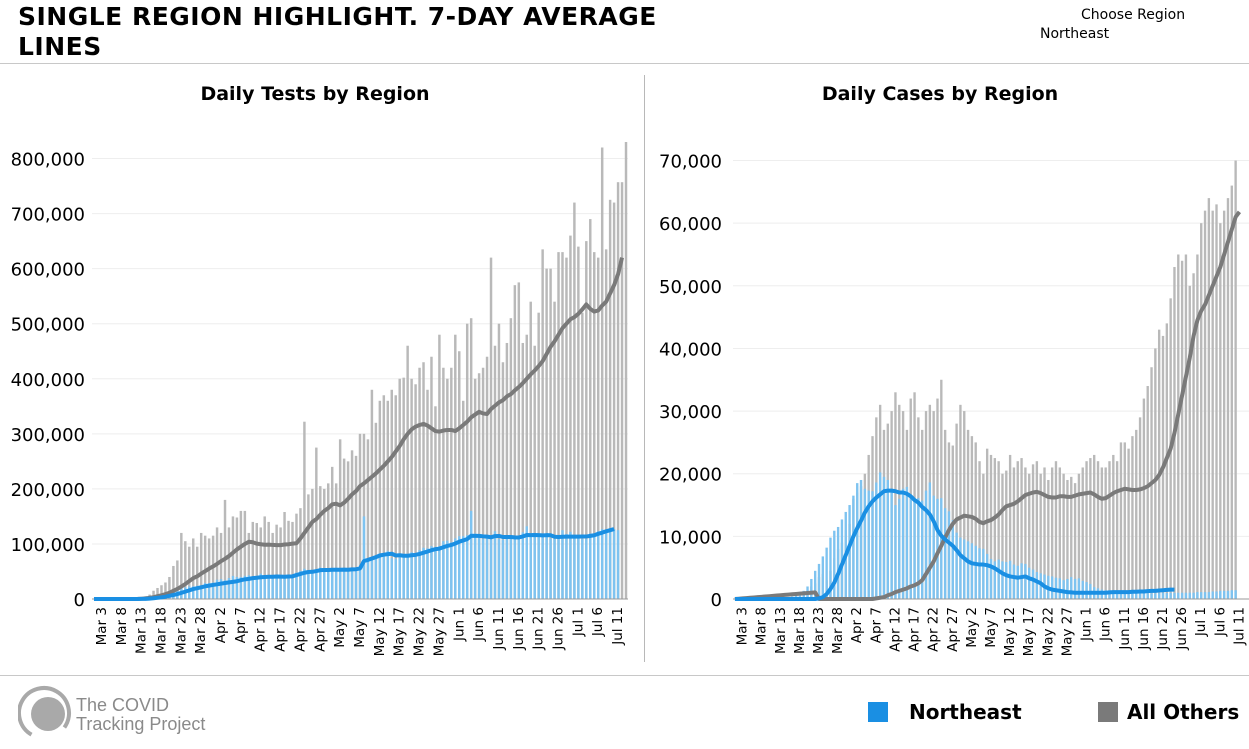 Image resolution: width=1249 pixels, height=749 pixels. What do you see at coordinates (1075, 34) in the screenshot?
I see `region-chooser-value: Northeast` at bounding box center [1075, 34].